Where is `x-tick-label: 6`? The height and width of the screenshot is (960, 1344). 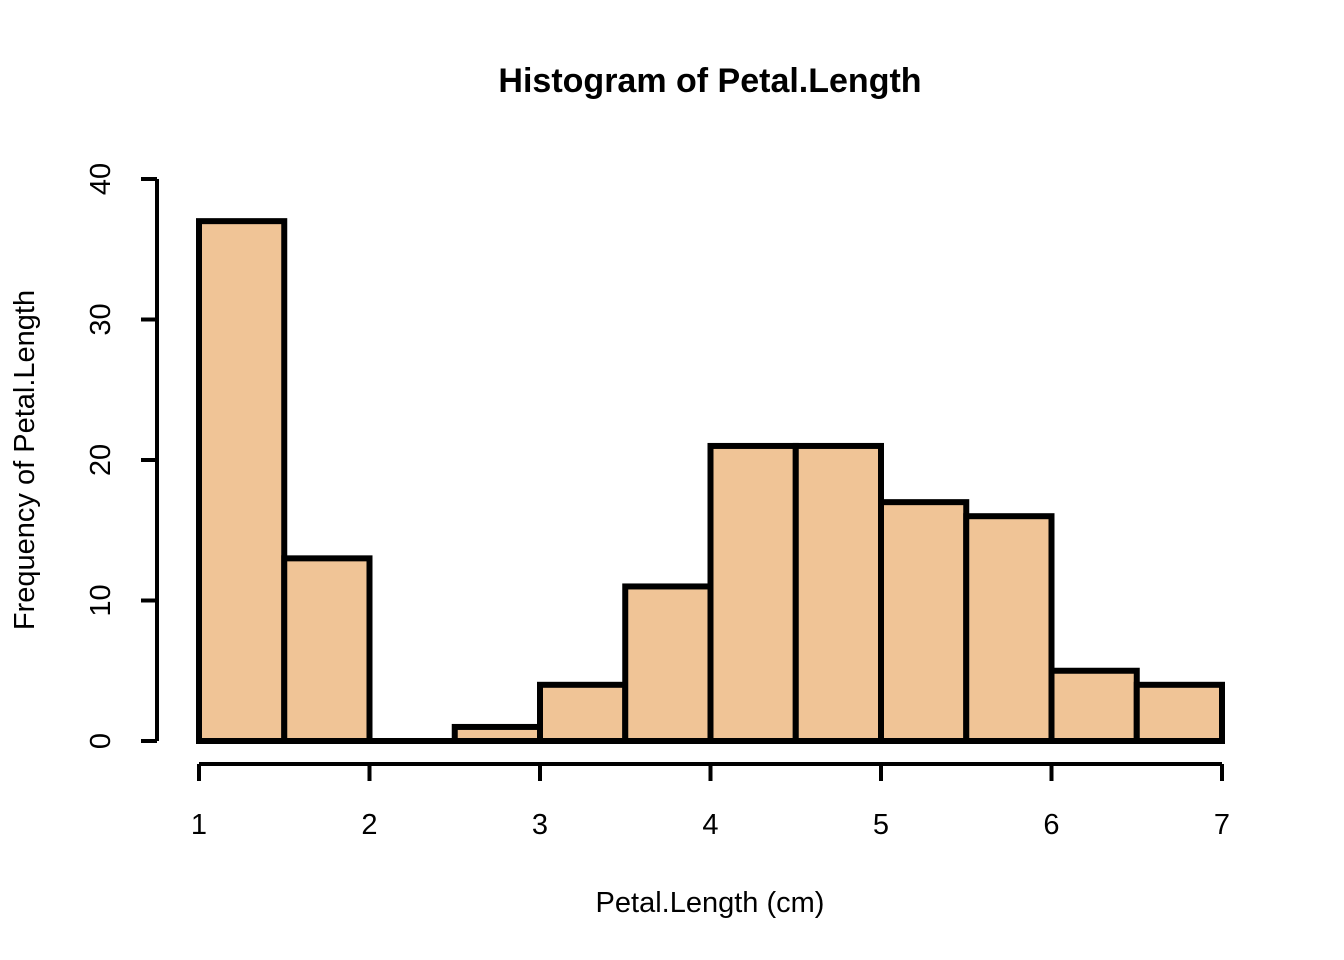 x-tick-label: 6 is located at coordinates (1051, 825).